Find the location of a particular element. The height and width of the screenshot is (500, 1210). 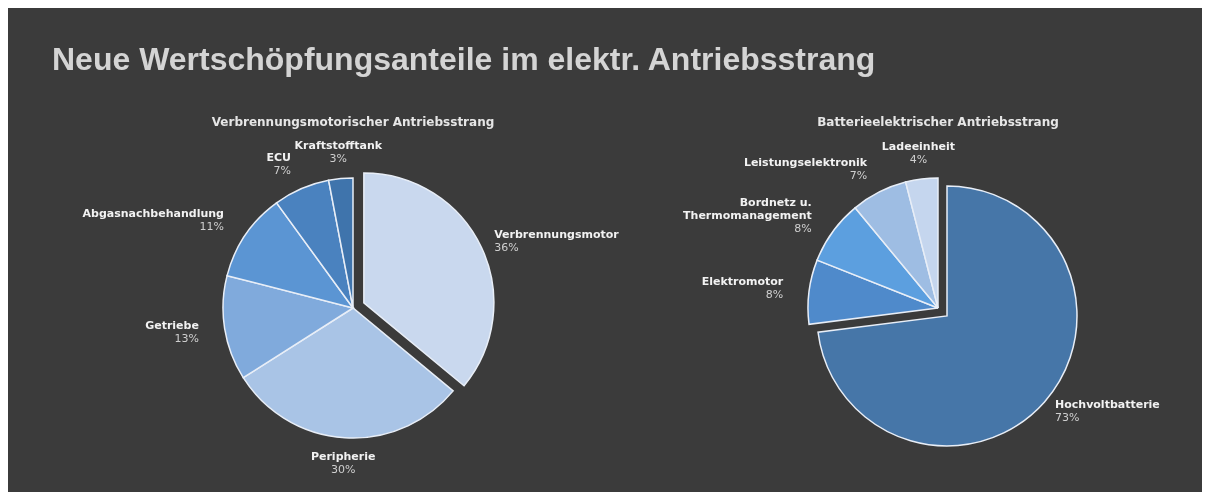

chart-title: Batterieelektrischer Antriebsstrang is located at coordinates (938, 122).